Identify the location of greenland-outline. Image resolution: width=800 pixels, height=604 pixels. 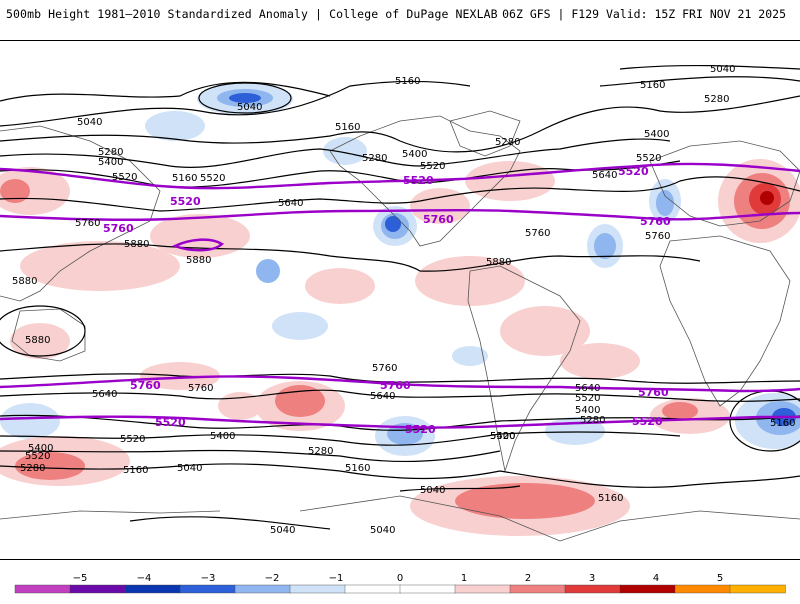
(485, 133).